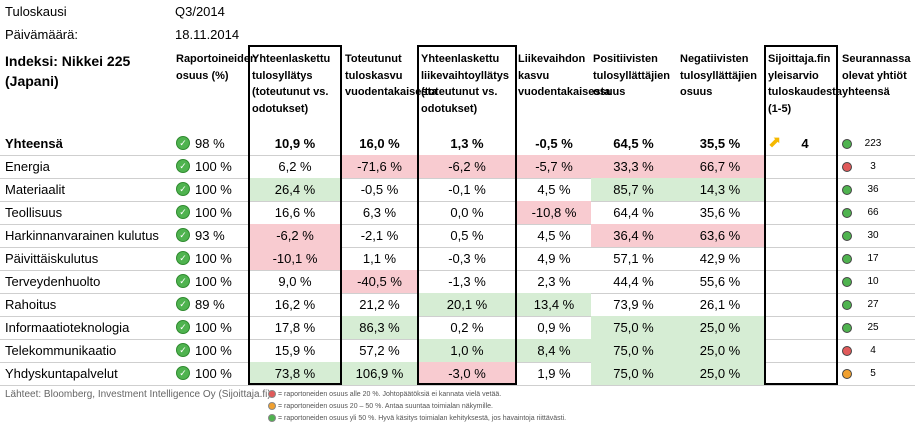 This screenshot has height=431, width=915. I want to click on eps-growth-cell: 6,3 %, so click(379, 212).